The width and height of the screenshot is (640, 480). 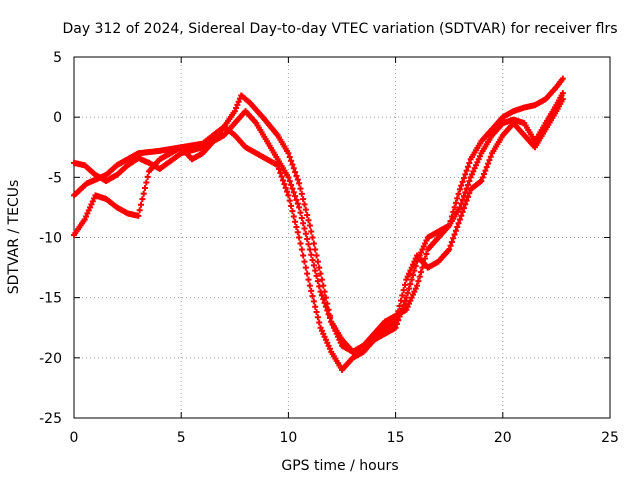 What do you see at coordinates (14, 237) in the screenshot?
I see `y-axis-label: SDTVAR / TECUs` at bounding box center [14, 237].